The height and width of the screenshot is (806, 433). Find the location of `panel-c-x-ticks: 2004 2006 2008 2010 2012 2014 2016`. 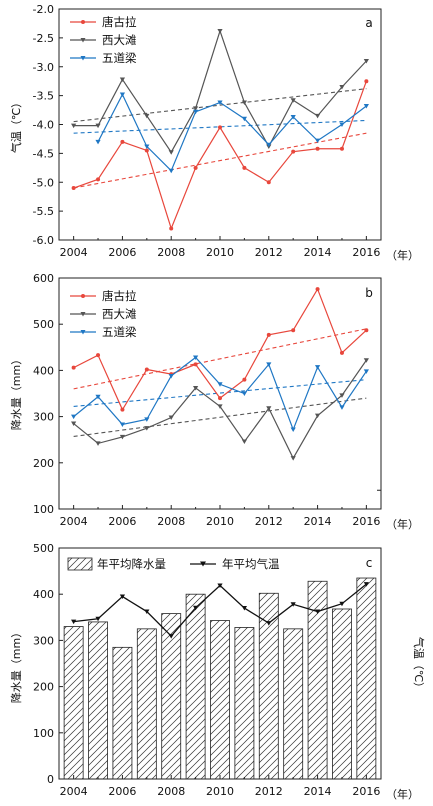

panel-c-x-ticks: 2004 2006 2008 2010 2012 2014 2016 is located at coordinates (220, 786).